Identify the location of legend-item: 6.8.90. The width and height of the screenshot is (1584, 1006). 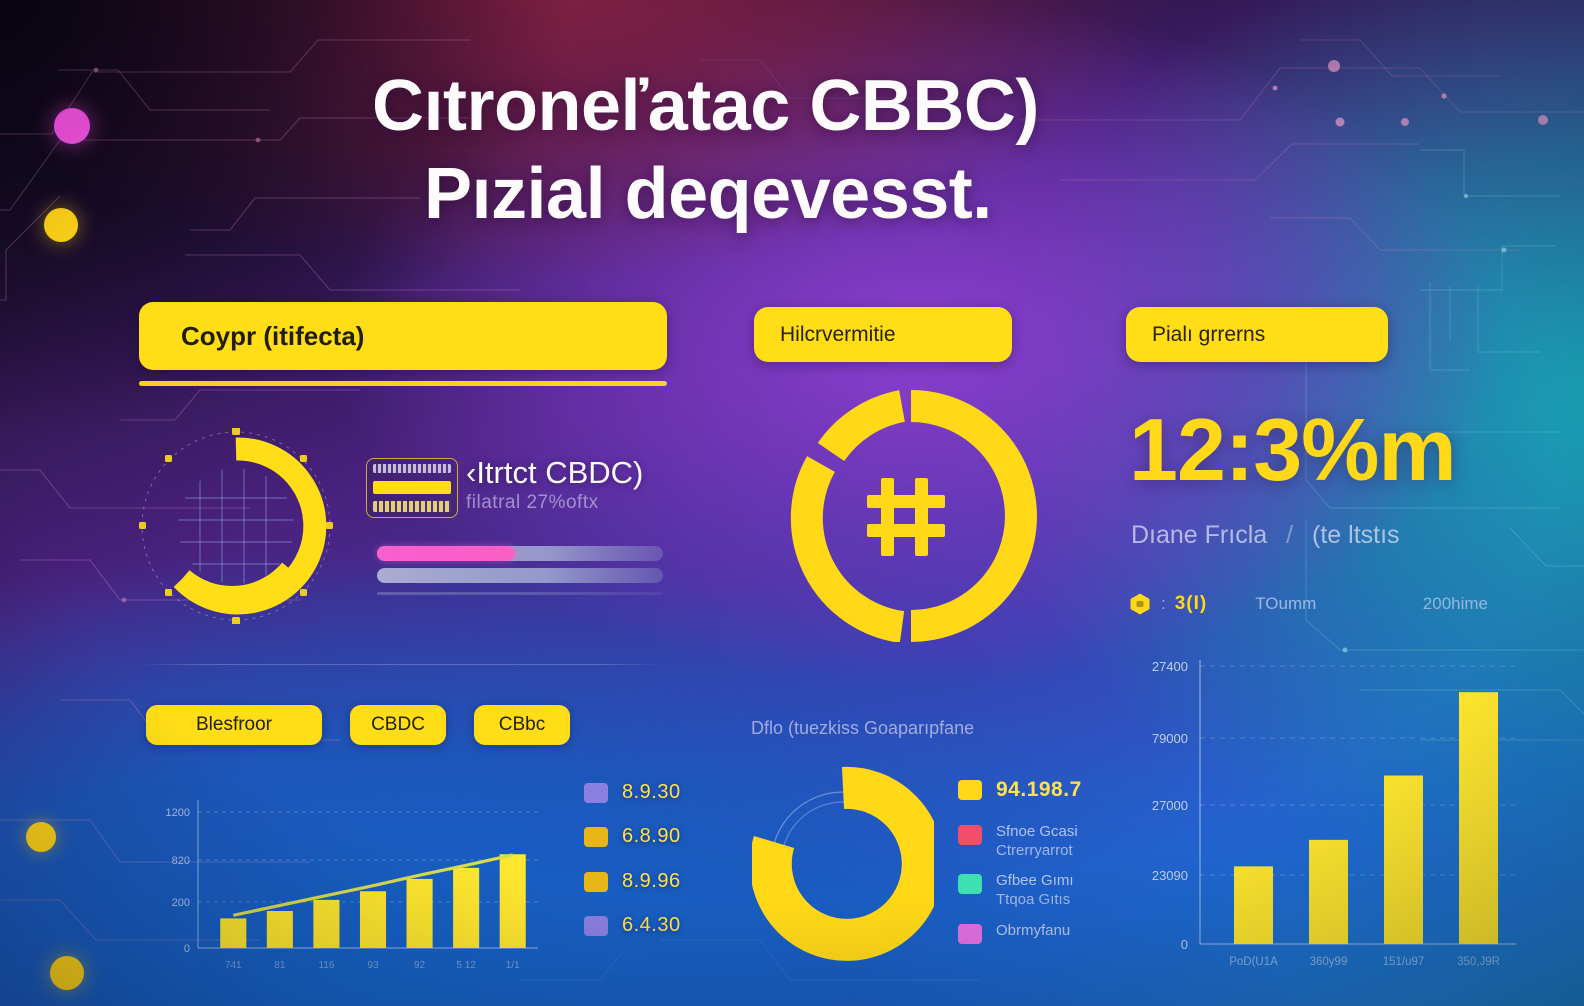
(632, 836).